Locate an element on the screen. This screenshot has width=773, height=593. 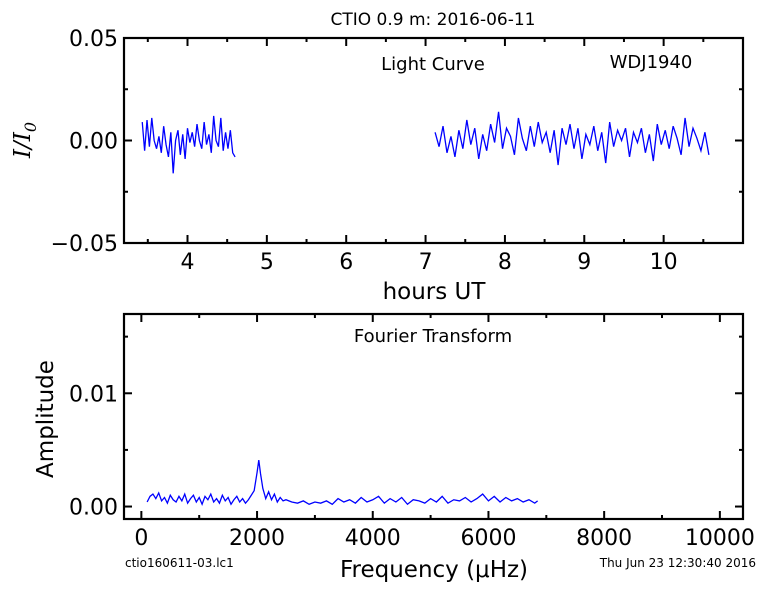
light-curve-y-tick-label: 0.05 is located at coordinates (93, 39).